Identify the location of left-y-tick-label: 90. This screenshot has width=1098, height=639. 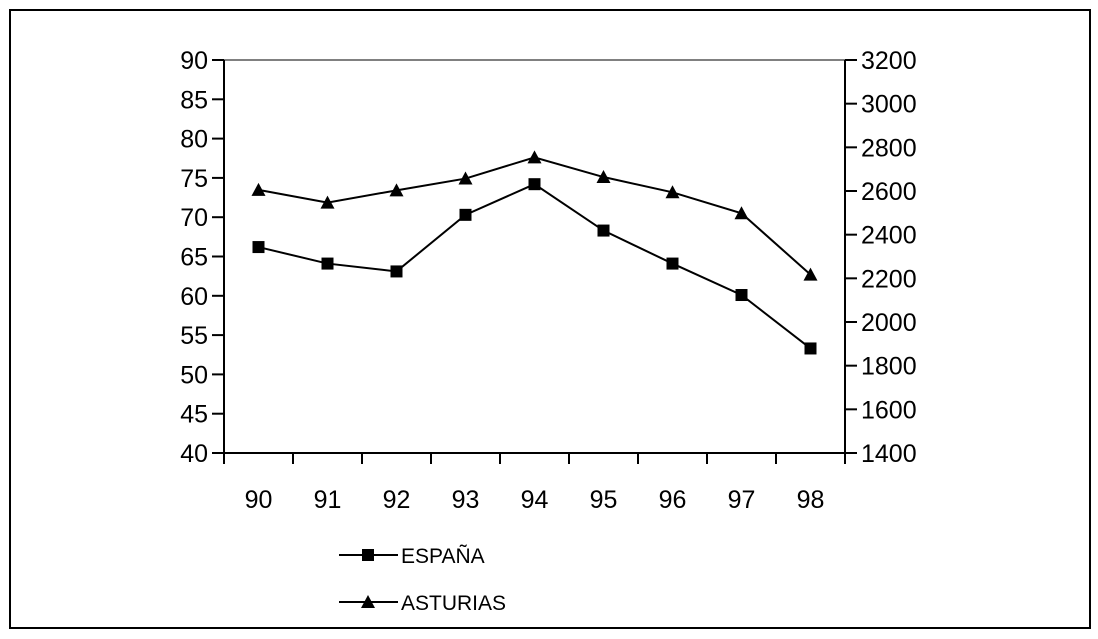
(194, 61).